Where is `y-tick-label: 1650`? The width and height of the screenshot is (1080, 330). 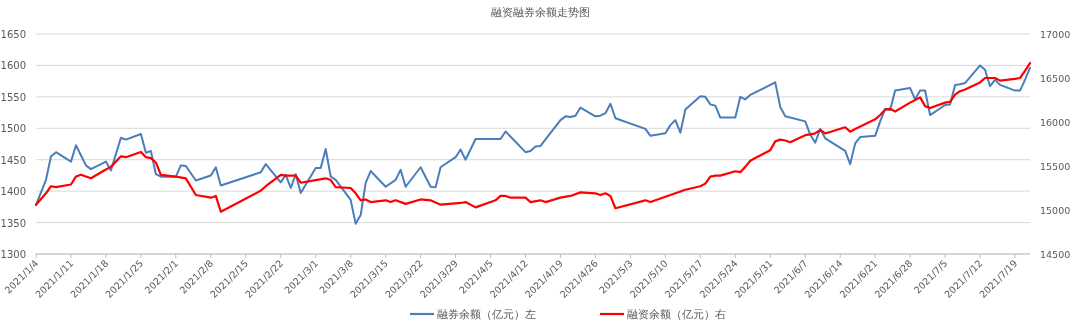
y-tick-label: 1650 is located at coordinates (13, 34).